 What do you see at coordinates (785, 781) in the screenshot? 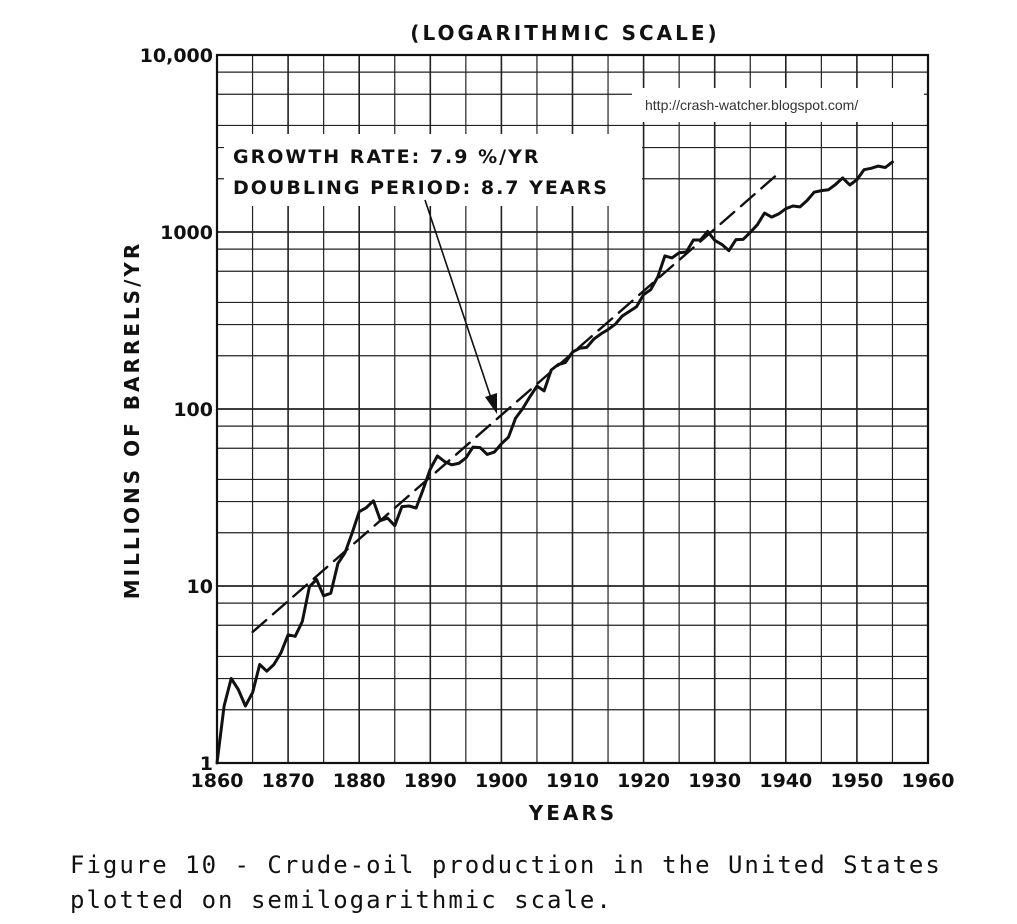
I see `x-tick-label: 1940` at bounding box center [785, 781].